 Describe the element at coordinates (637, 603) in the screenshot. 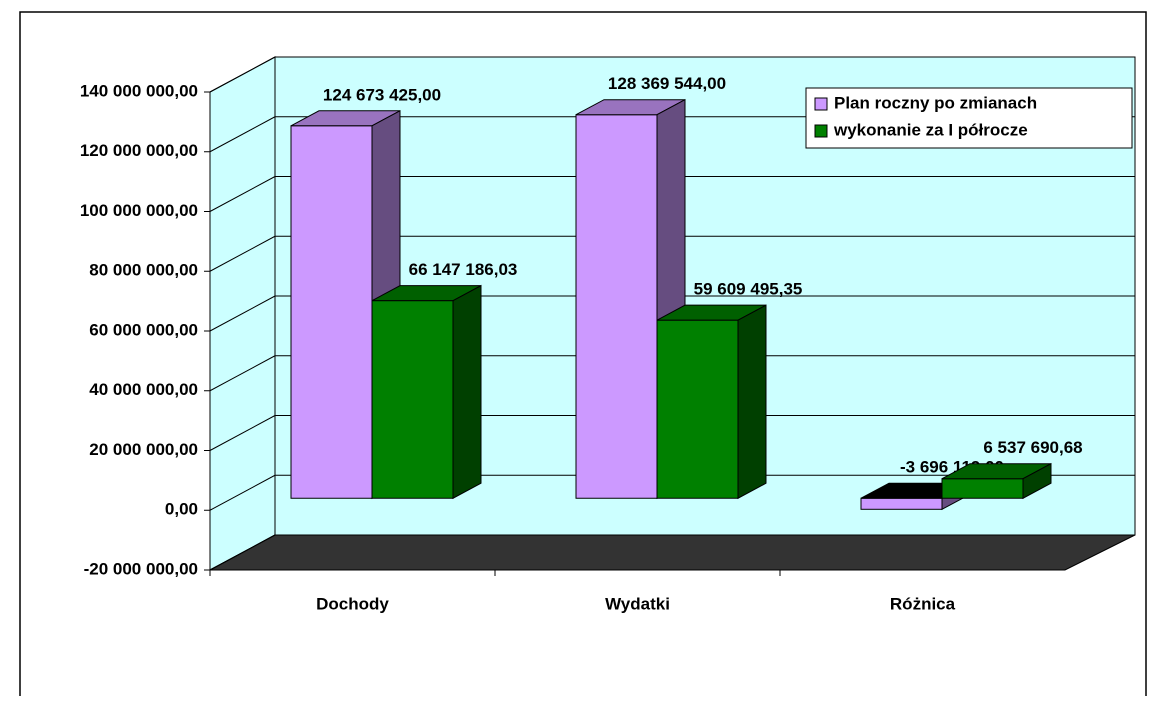

I see `x-tick-label: Wydatki` at that location.